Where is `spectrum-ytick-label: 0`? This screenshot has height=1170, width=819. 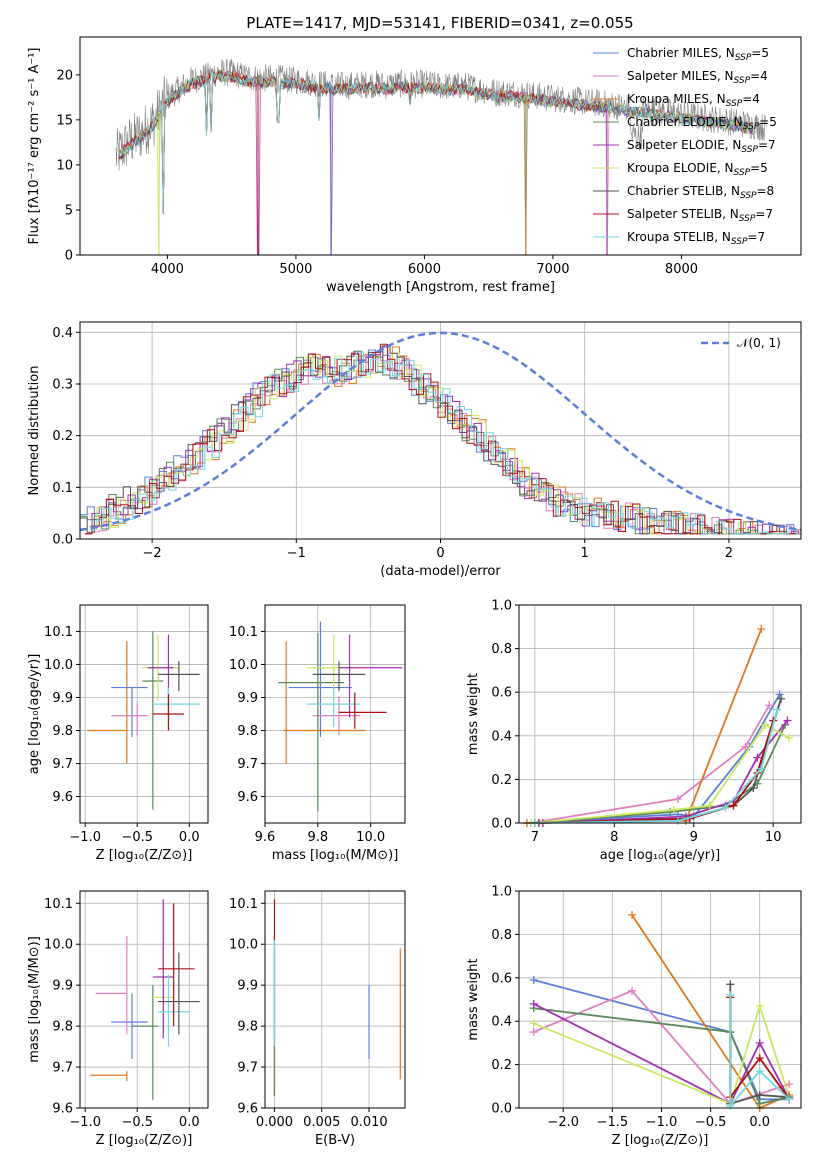 spectrum-ytick-label: 0 is located at coordinates (69, 256).